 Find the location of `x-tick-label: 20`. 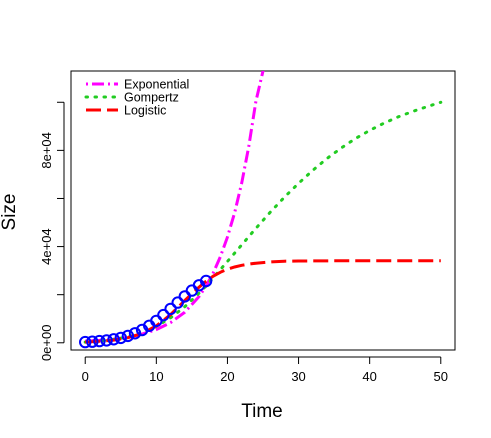

x-tick-label: 20 is located at coordinates (227, 376).